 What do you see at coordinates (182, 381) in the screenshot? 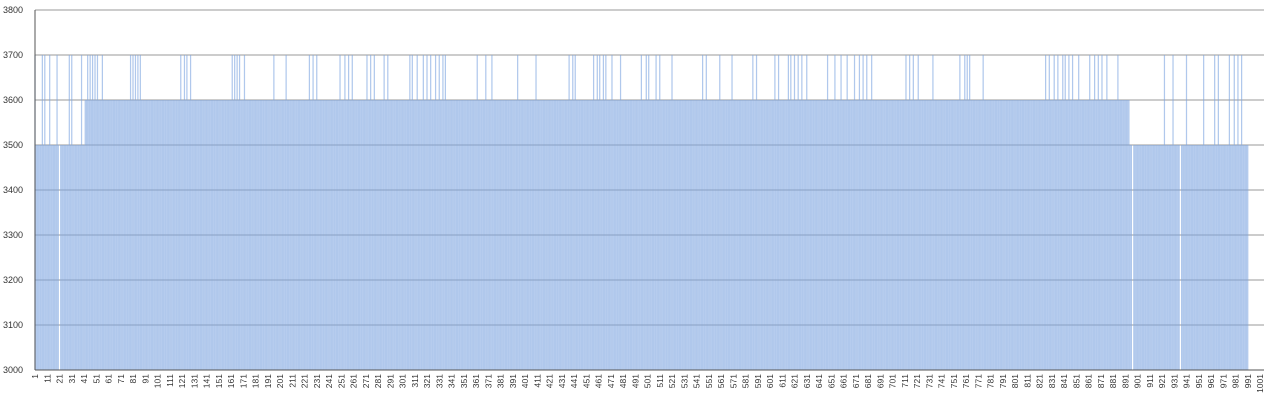
I see `x-tick-label: 121` at bounding box center [182, 381].